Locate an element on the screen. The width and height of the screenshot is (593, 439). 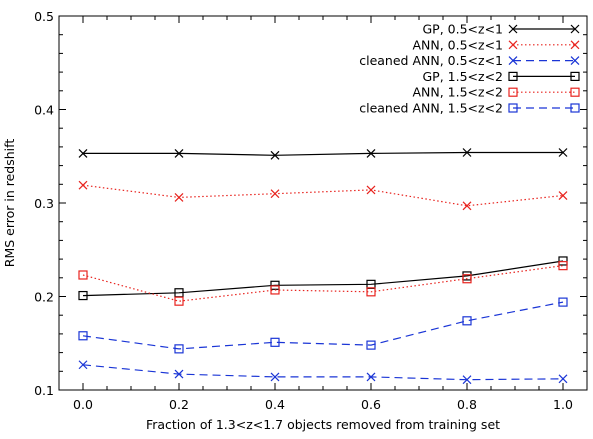
legend-item: cleaned ANN, 0.5<z<1 is located at coordinates (469, 60).